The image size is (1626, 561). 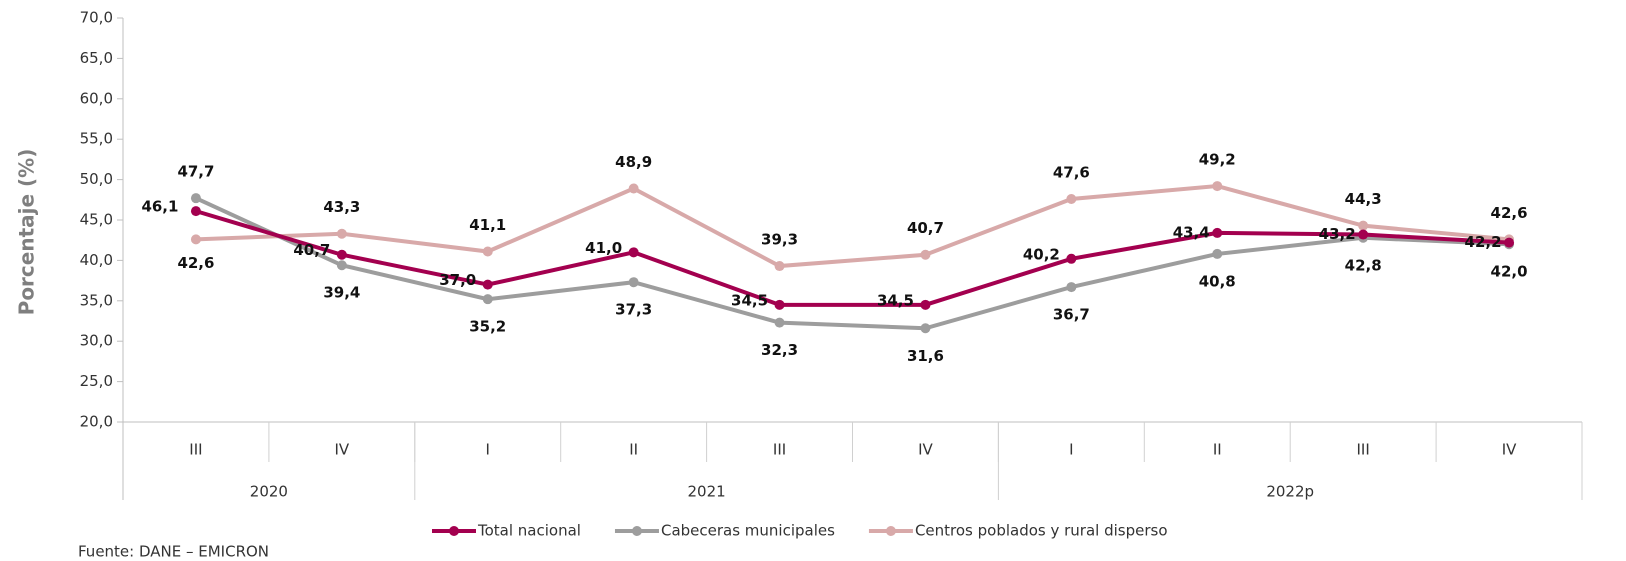 I want to click on data-label: 47,6, so click(x=1071, y=172).